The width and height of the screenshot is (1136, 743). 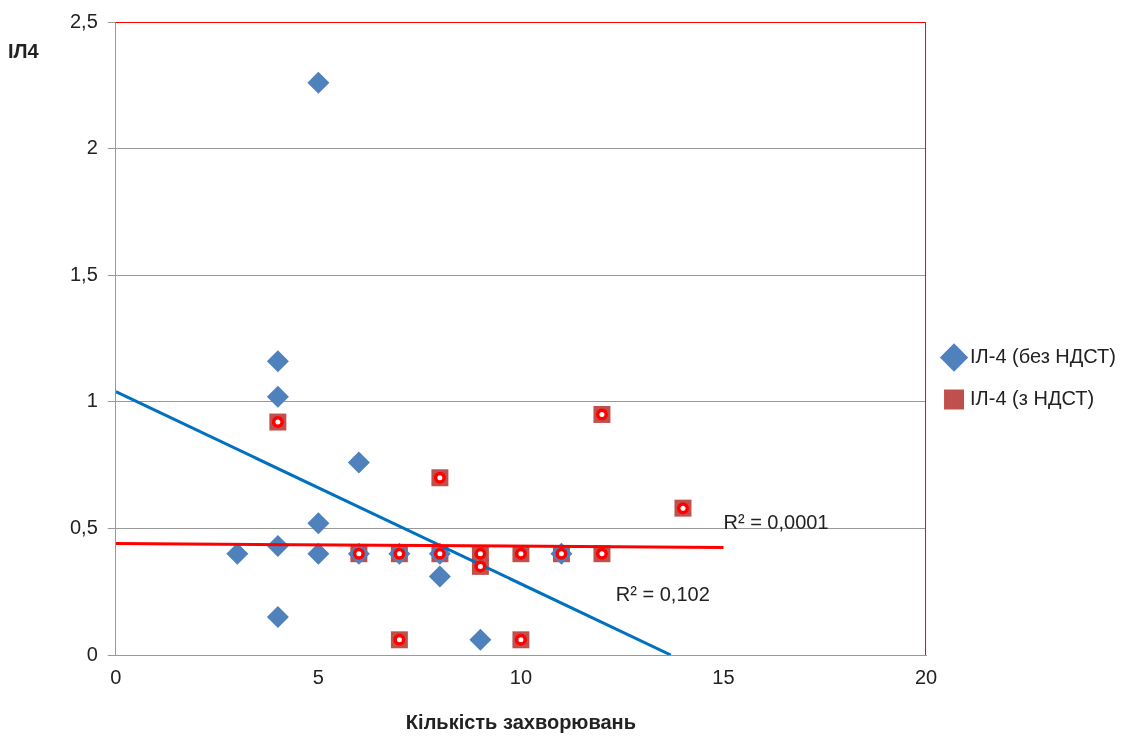 What do you see at coordinates (1032, 398) in the screenshot?
I see `legend-label: ІЛ-4 (з НДСТ)` at bounding box center [1032, 398].